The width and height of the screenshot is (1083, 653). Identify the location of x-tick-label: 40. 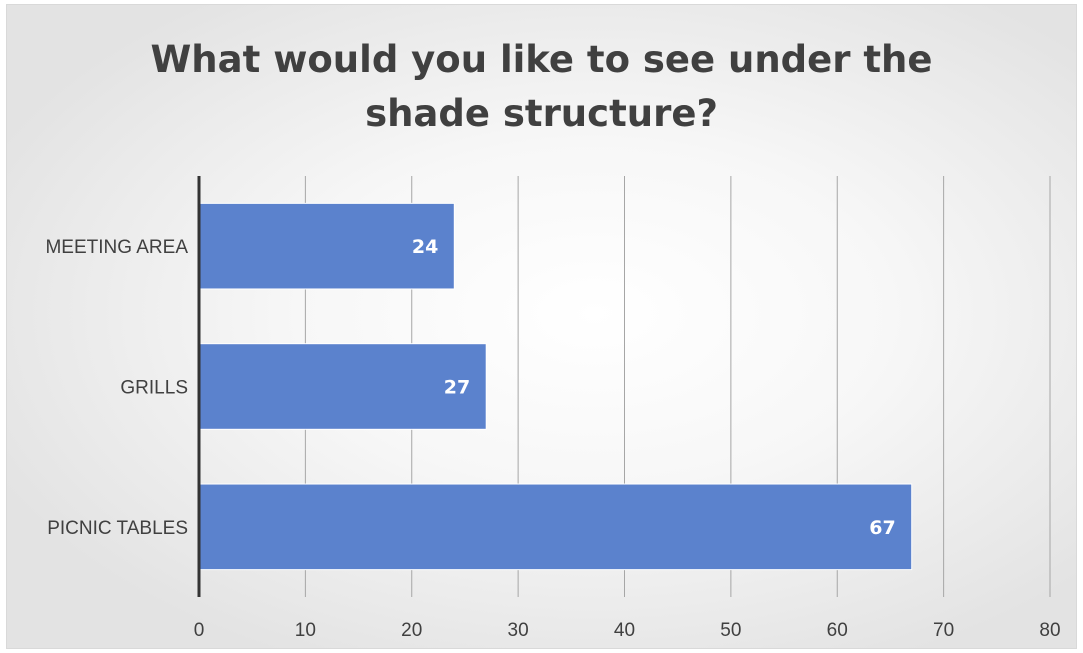
(624, 630).